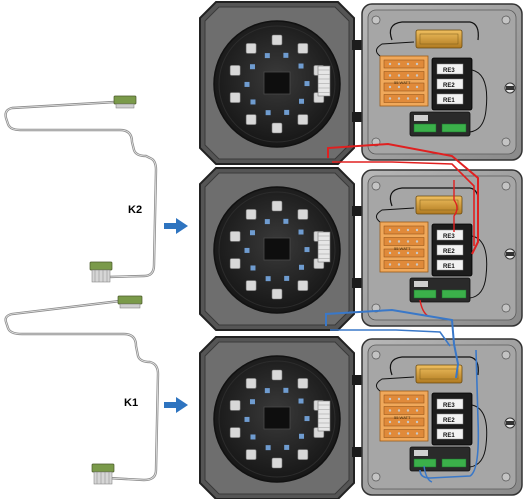 Image resolution: width=527 pixels, height=499 pixels. What do you see at coordinates (81, 189) in the screenshot?
I see `cable-k2` at bounding box center [81, 189].